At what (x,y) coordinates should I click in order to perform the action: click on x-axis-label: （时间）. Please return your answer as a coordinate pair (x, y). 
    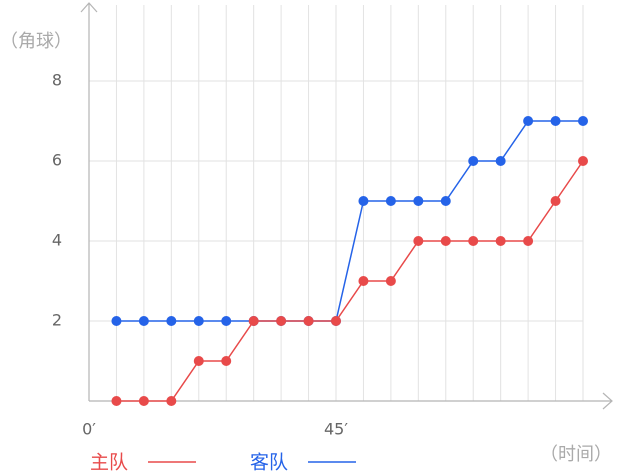
    Looking at the image, I should click on (576, 454).